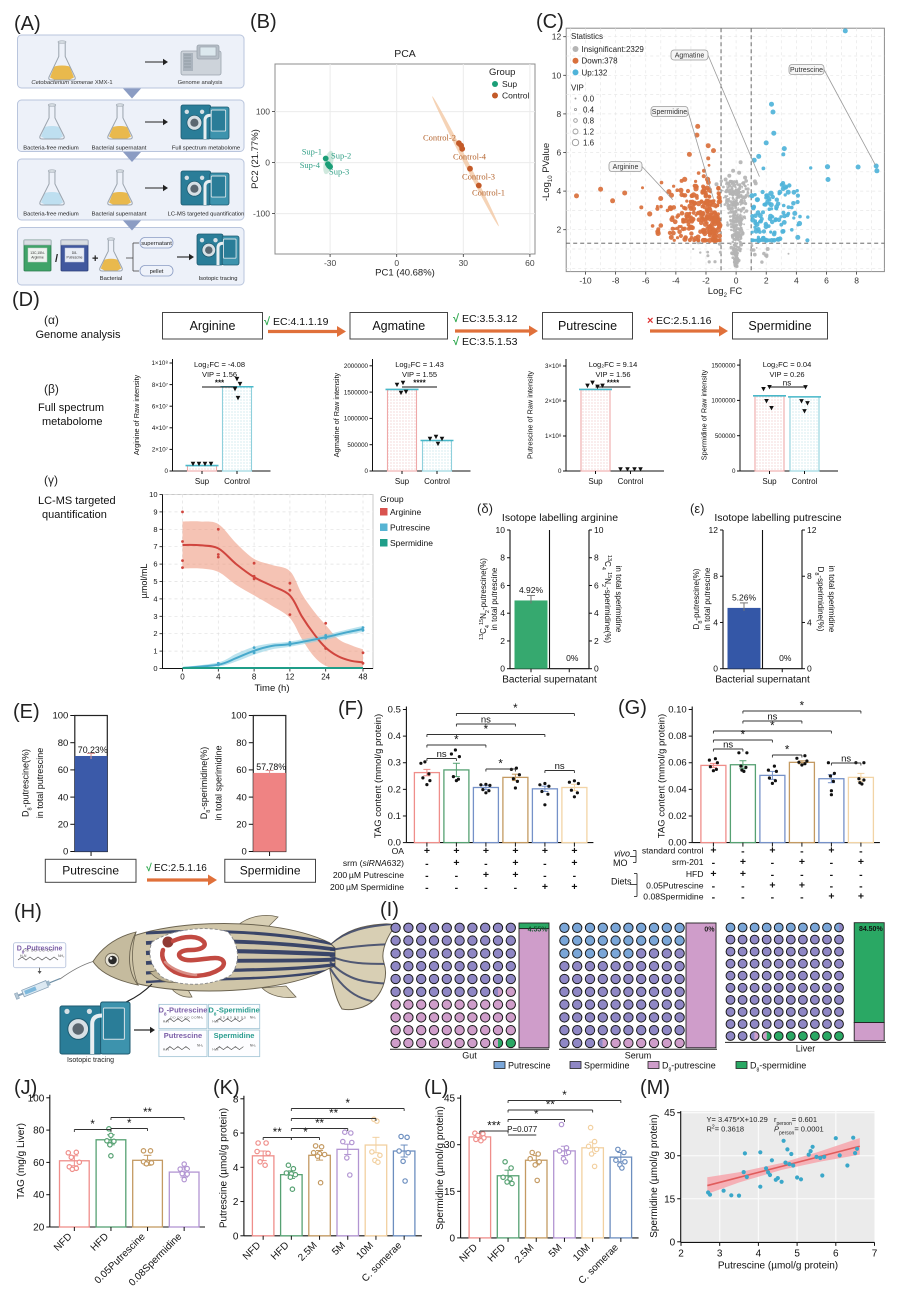 This screenshot has width=900, height=1302. What do you see at coordinates (72, 422) in the screenshot?
I see `svg-text: metabolome` at bounding box center [72, 422].